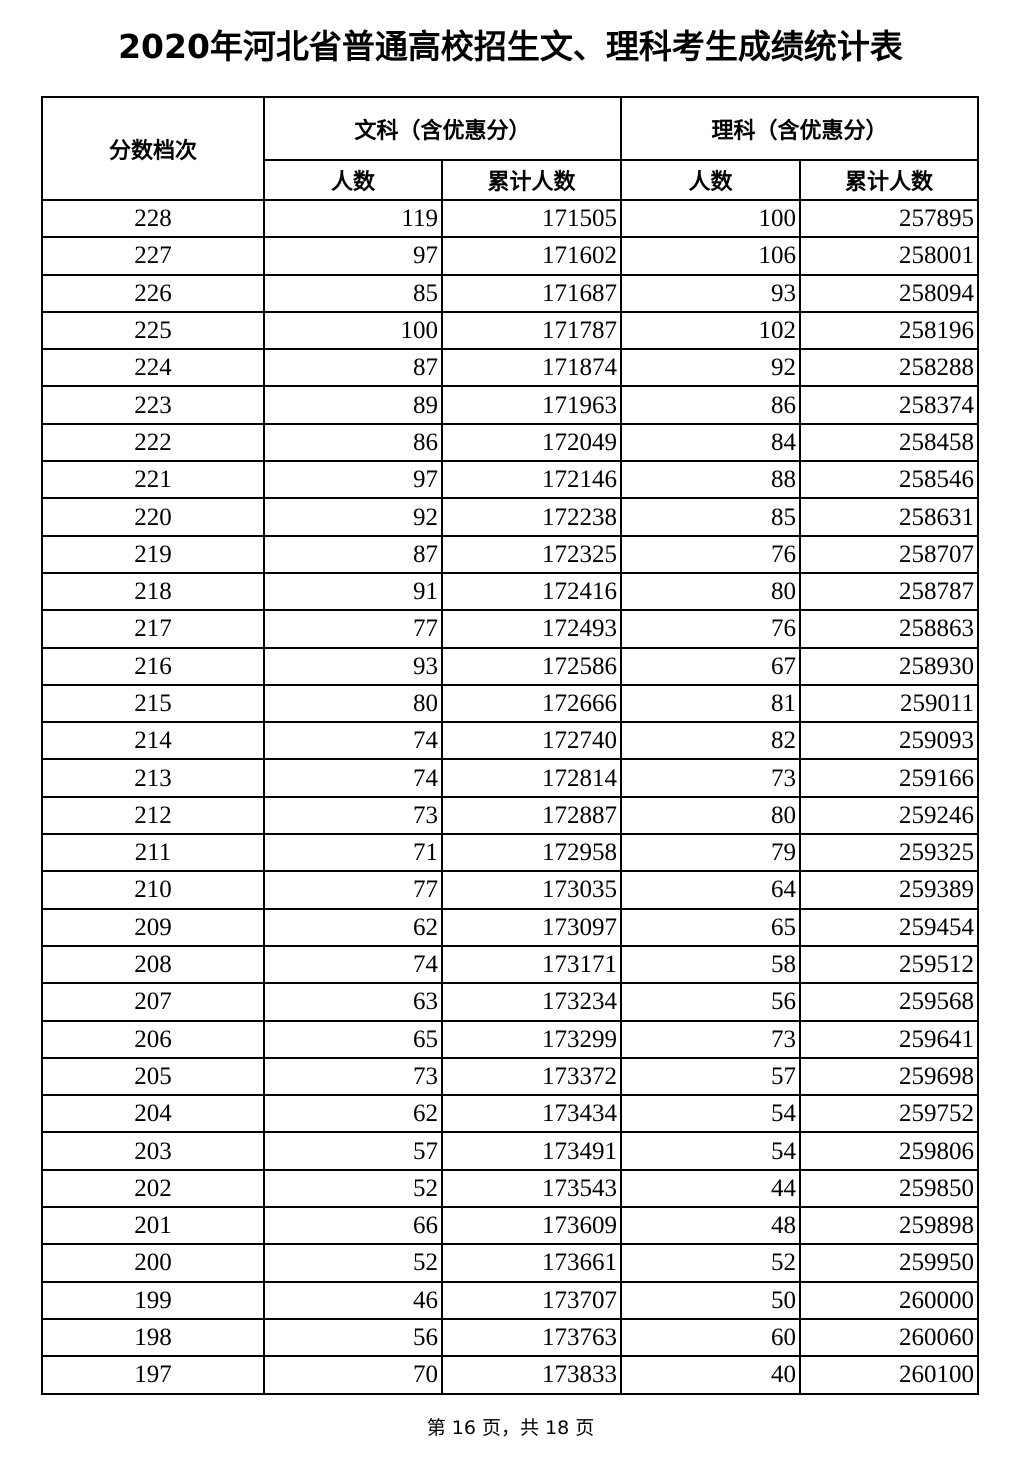  I want to click on cell-score: 199, so click(153, 1300).